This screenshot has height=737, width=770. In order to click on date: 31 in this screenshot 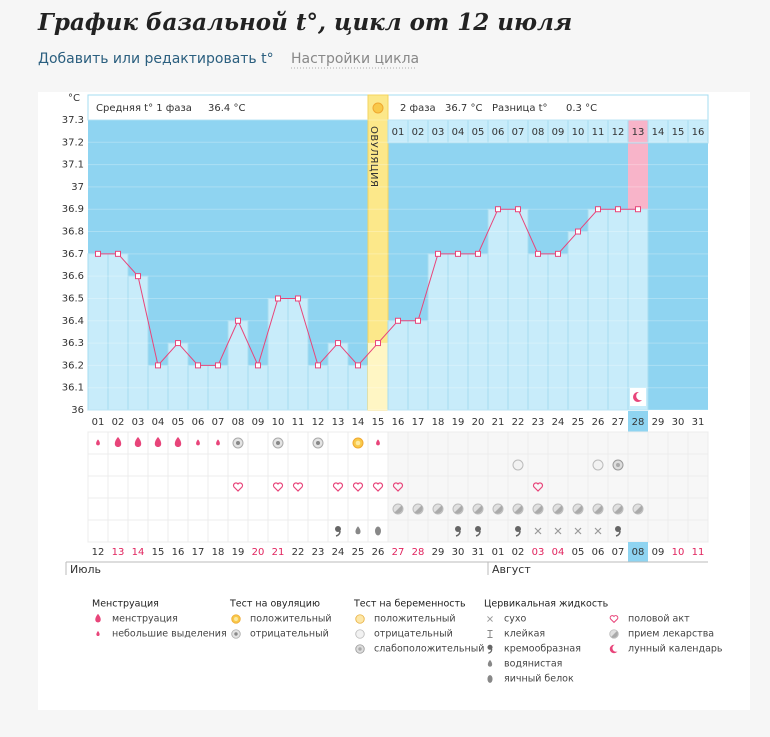, I will do `click(478, 552)`.